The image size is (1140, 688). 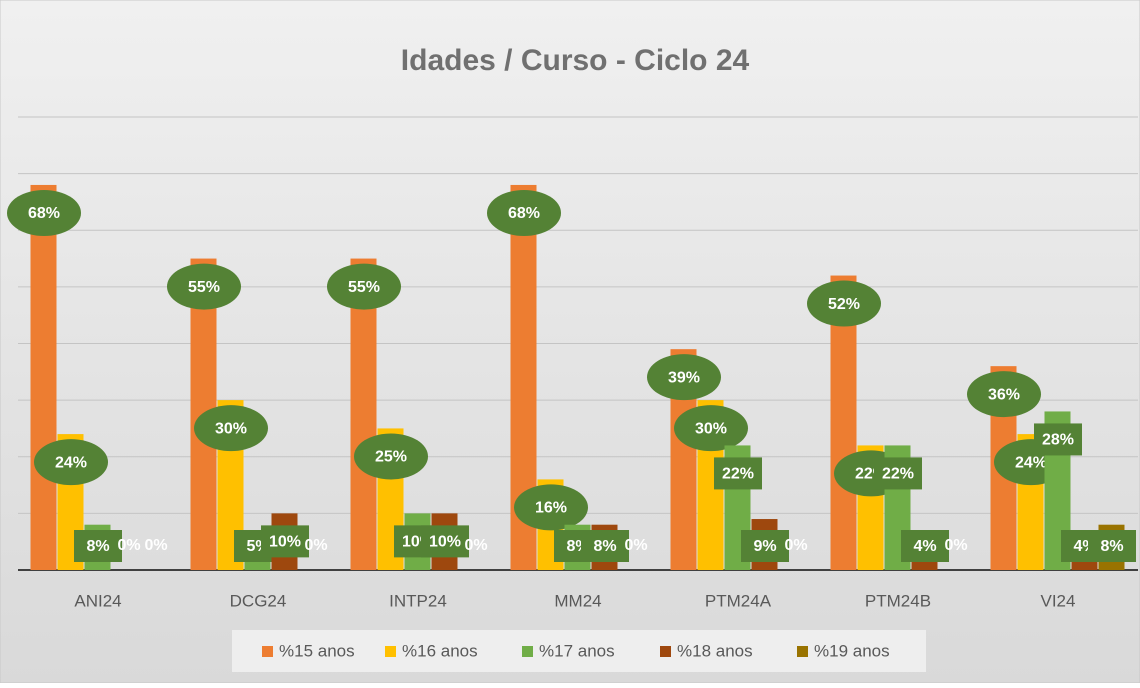 What do you see at coordinates (1058, 600) in the screenshot?
I see `x-tick-label: VI24` at bounding box center [1058, 600].